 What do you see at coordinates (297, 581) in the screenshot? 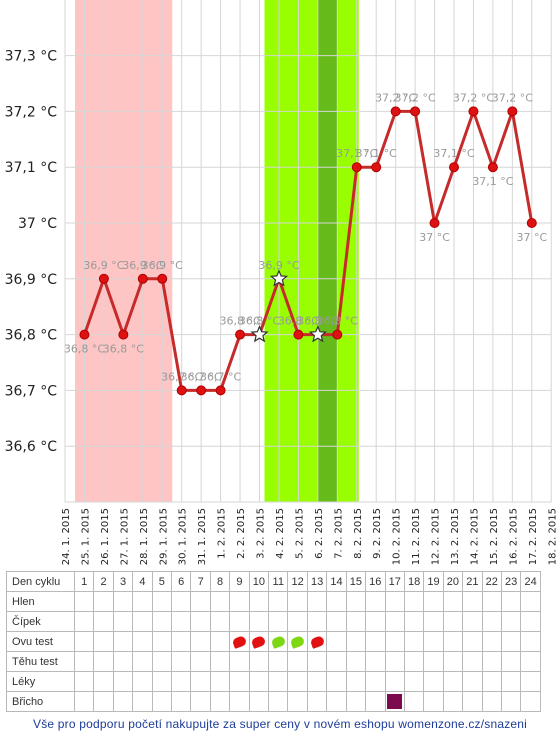
I see `table-cell: 12` at bounding box center [297, 581].